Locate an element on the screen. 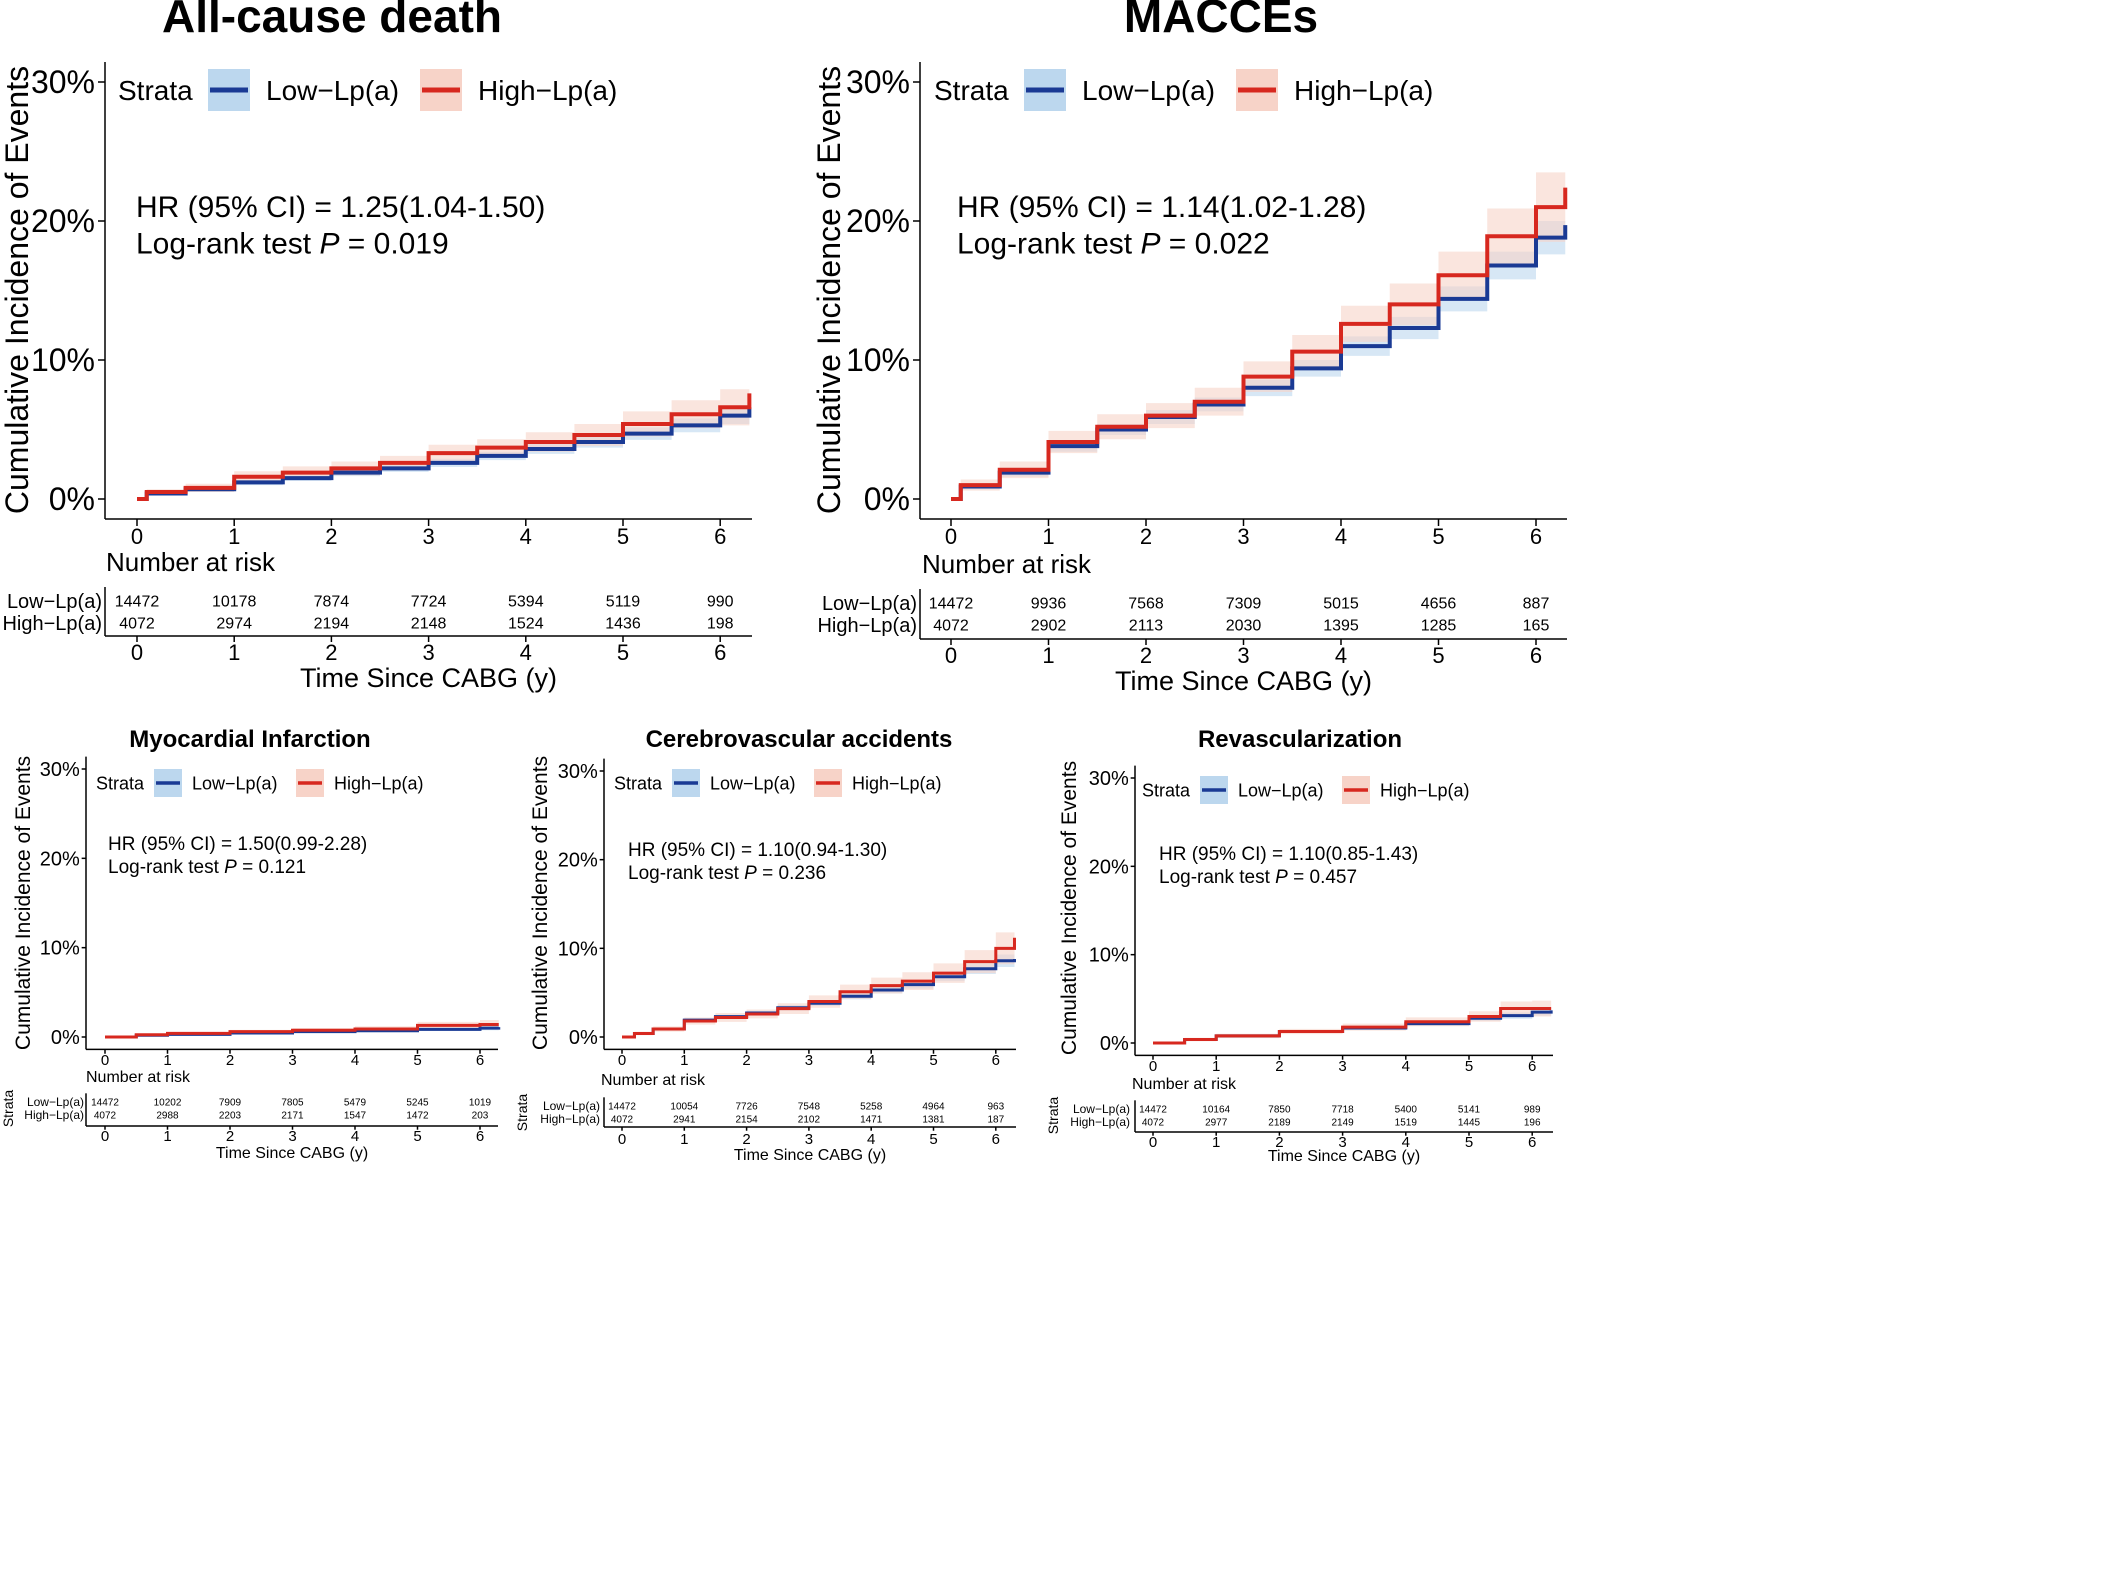 The height and width of the screenshot is (1583, 2128). chart-title: MACCEs is located at coordinates (1221, 21).